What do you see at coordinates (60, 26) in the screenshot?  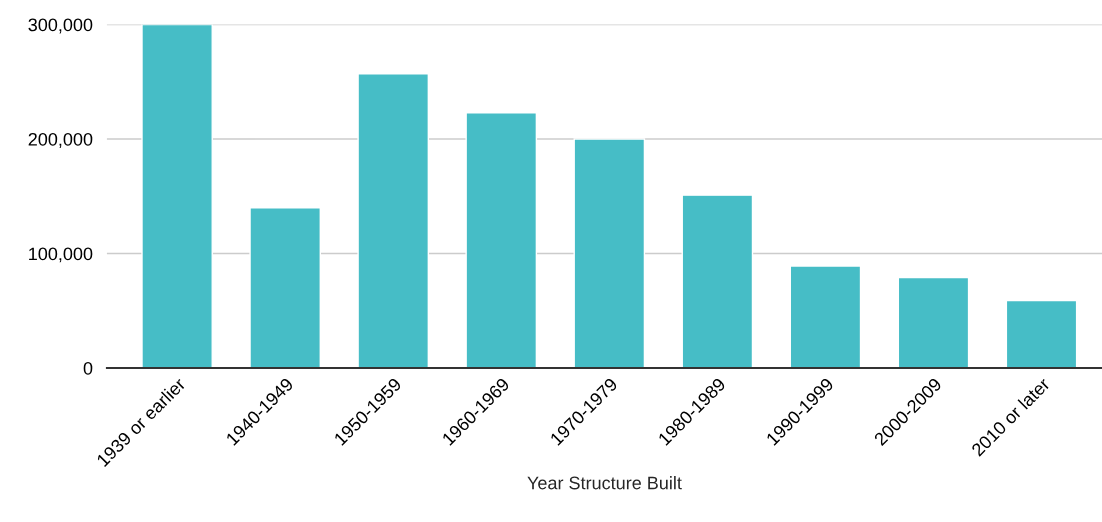 I see `y-tick-label: 300,000` at bounding box center [60, 26].